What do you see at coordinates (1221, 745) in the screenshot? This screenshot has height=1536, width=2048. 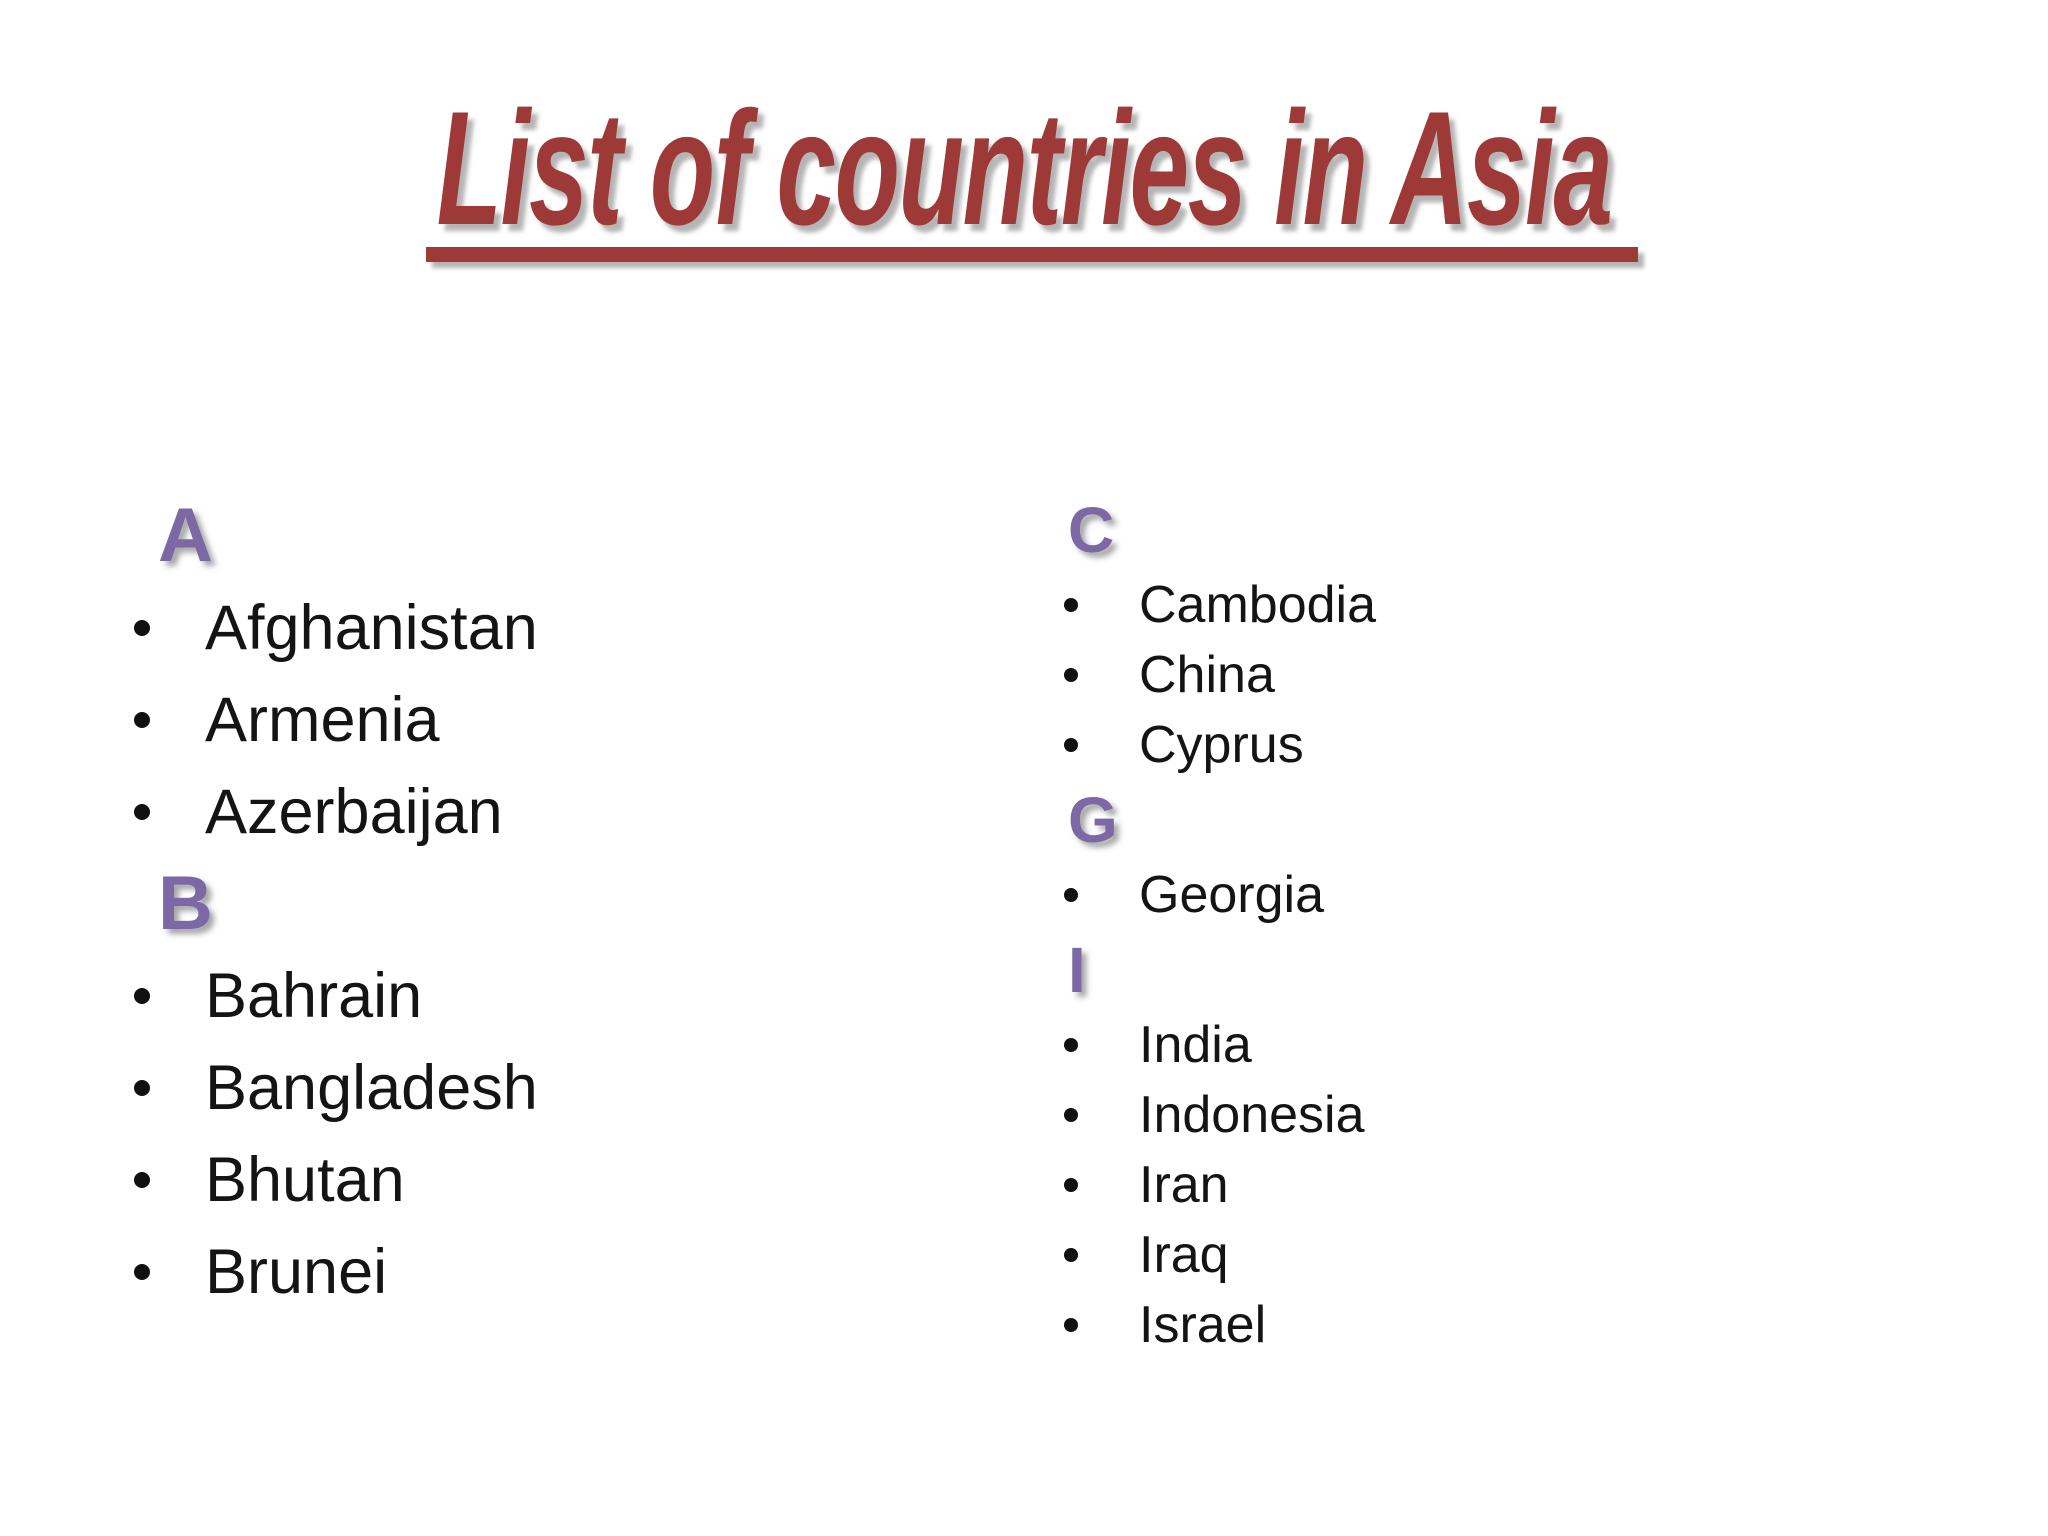 I see `country-label: Cyprus` at bounding box center [1221, 745].